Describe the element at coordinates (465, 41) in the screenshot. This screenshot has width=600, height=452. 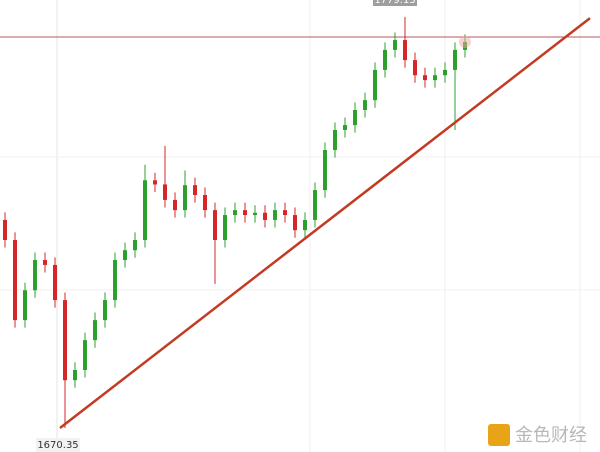
I see `last-price-glow` at that location.